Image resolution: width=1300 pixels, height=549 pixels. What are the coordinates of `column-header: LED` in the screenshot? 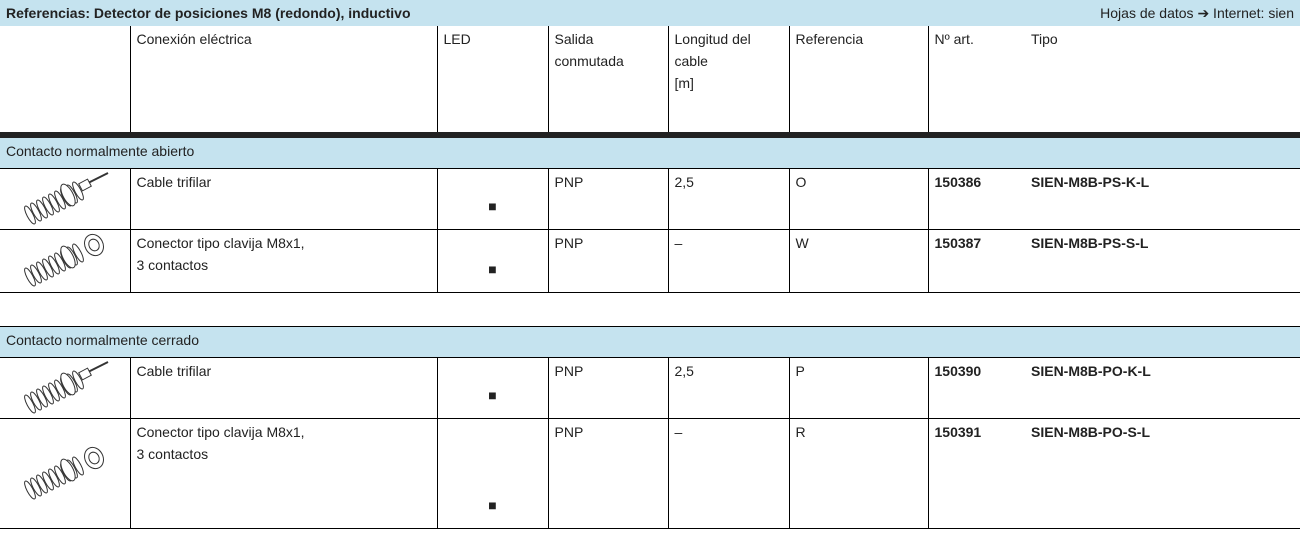 It's located at (492, 82).